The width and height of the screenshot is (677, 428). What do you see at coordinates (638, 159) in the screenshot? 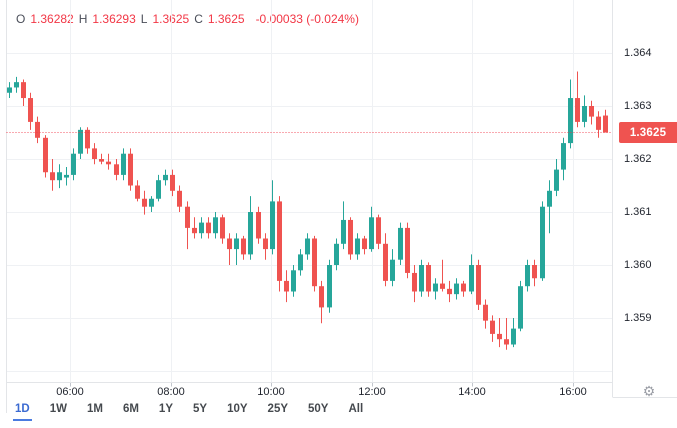
I see `price-axis-label: 1.362` at bounding box center [638, 159].